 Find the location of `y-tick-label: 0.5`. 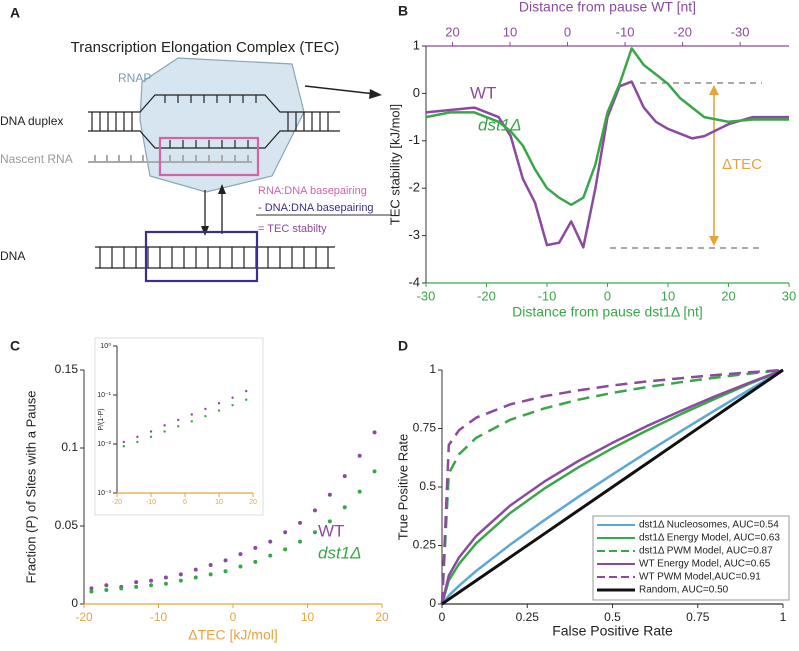

y-tick-label: 0.5 is located at coordinates (427, 486).